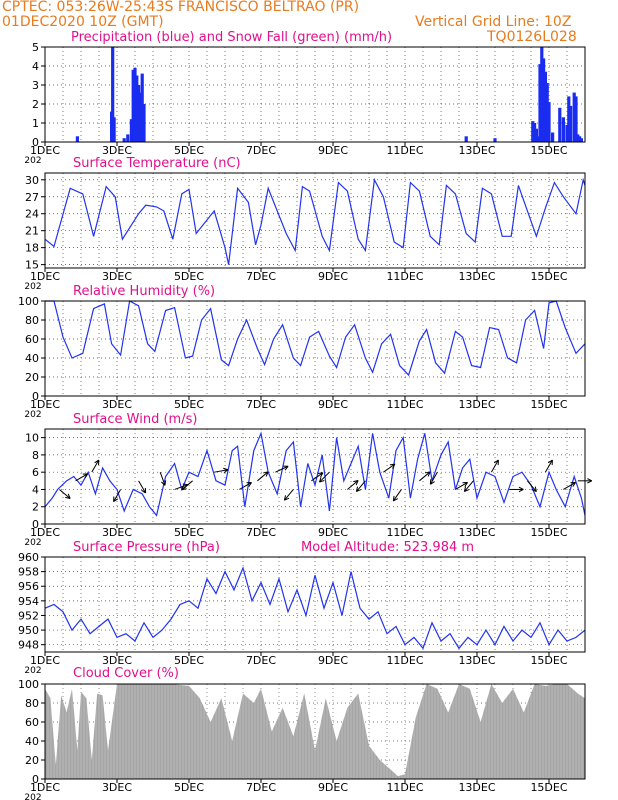 The height and width of the screenshot is (800, 618). What do you see at coordinates (404, 787) in the screenshot?
I see `cloud-xtick: 11DEC` at bounding box center [404, 787].